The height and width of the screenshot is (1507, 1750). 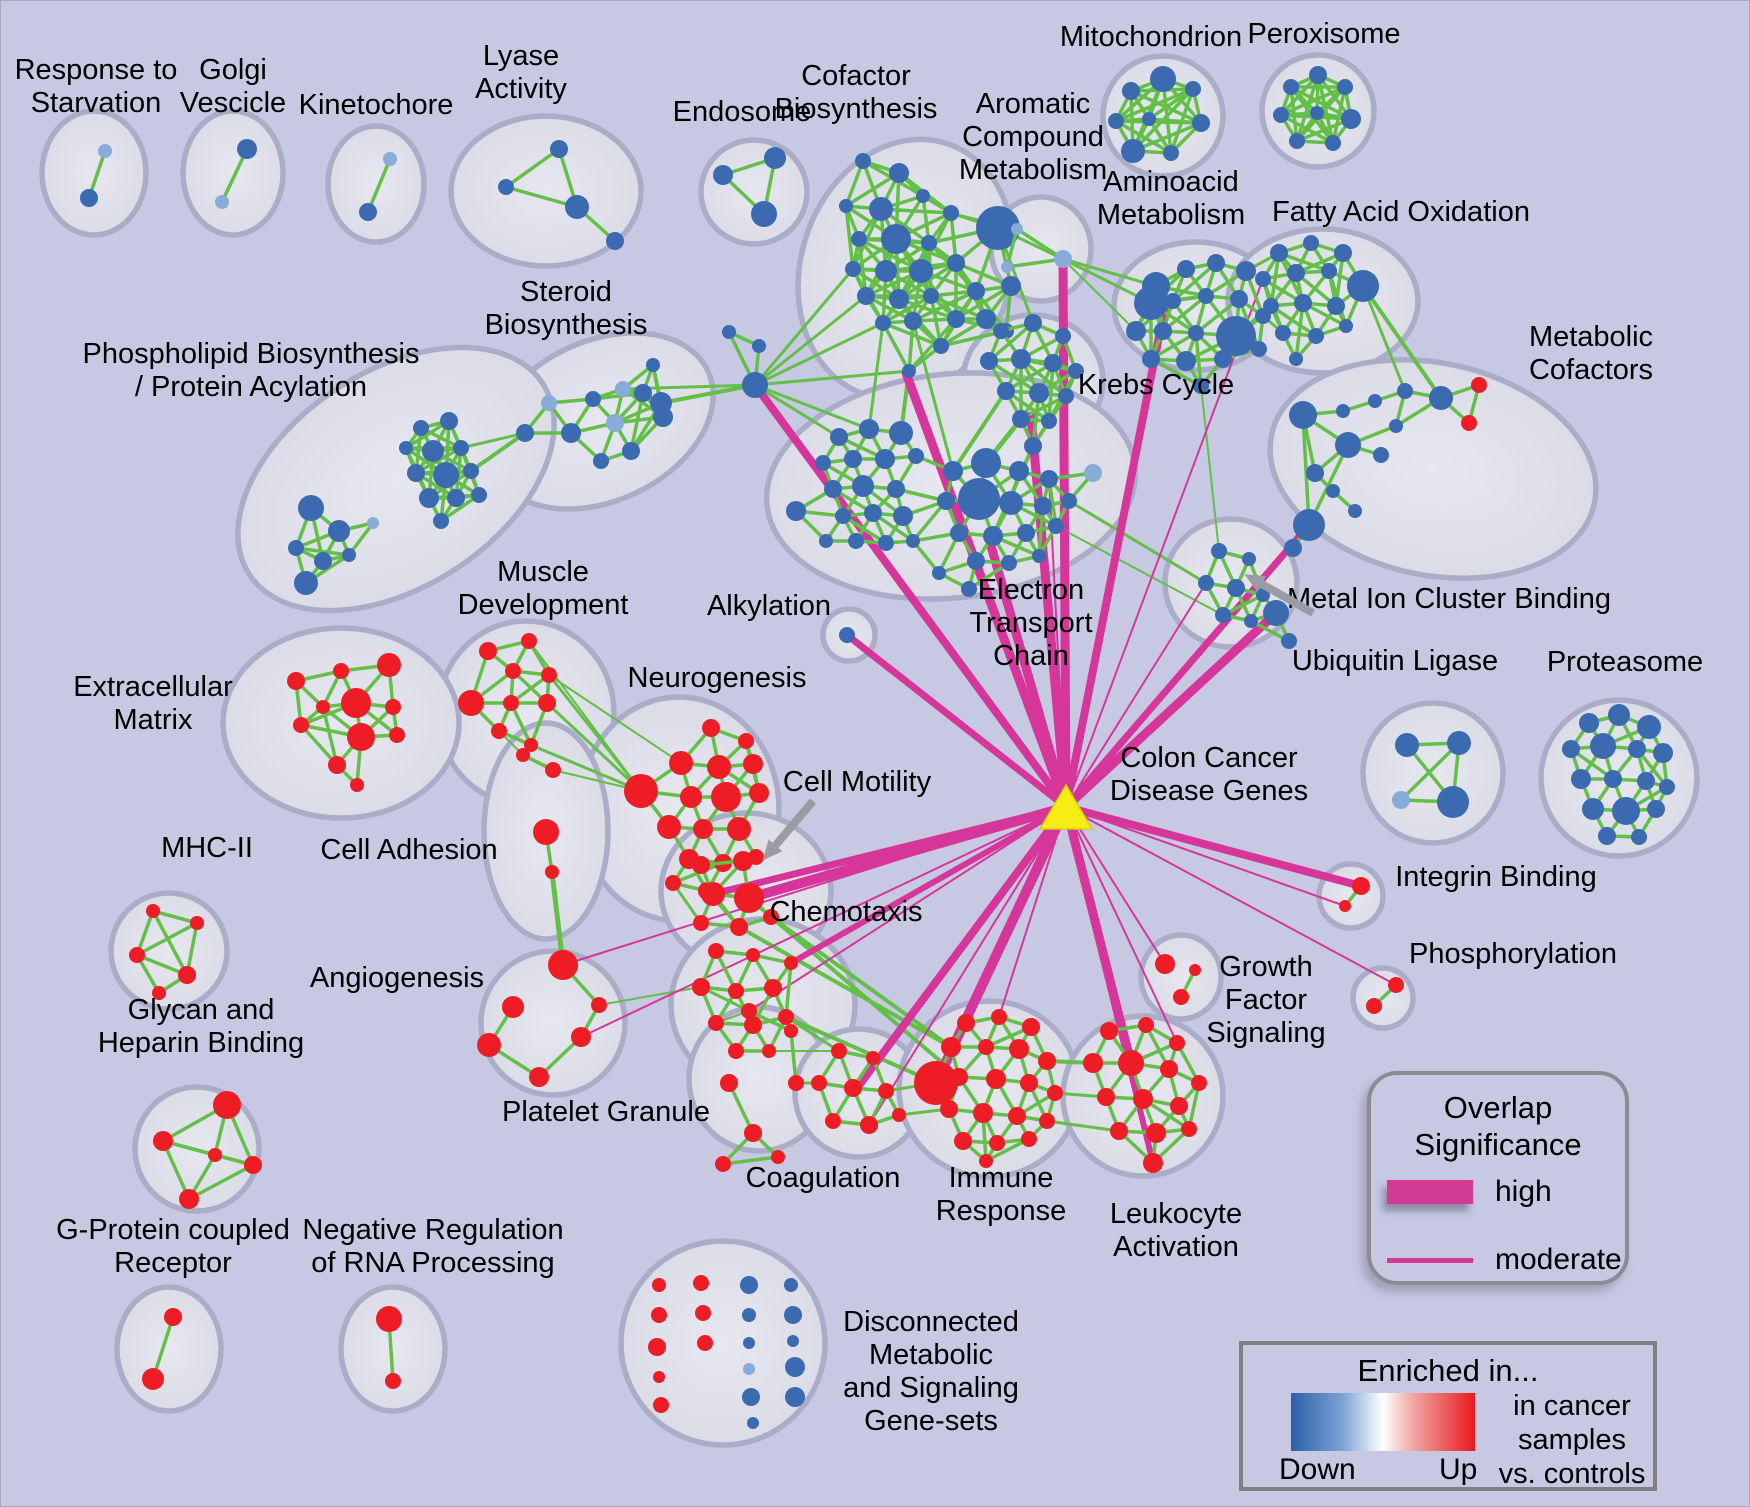 I want to click on label-aminoacid-metabolism: Metabolism, so click(x=1171, y=215).